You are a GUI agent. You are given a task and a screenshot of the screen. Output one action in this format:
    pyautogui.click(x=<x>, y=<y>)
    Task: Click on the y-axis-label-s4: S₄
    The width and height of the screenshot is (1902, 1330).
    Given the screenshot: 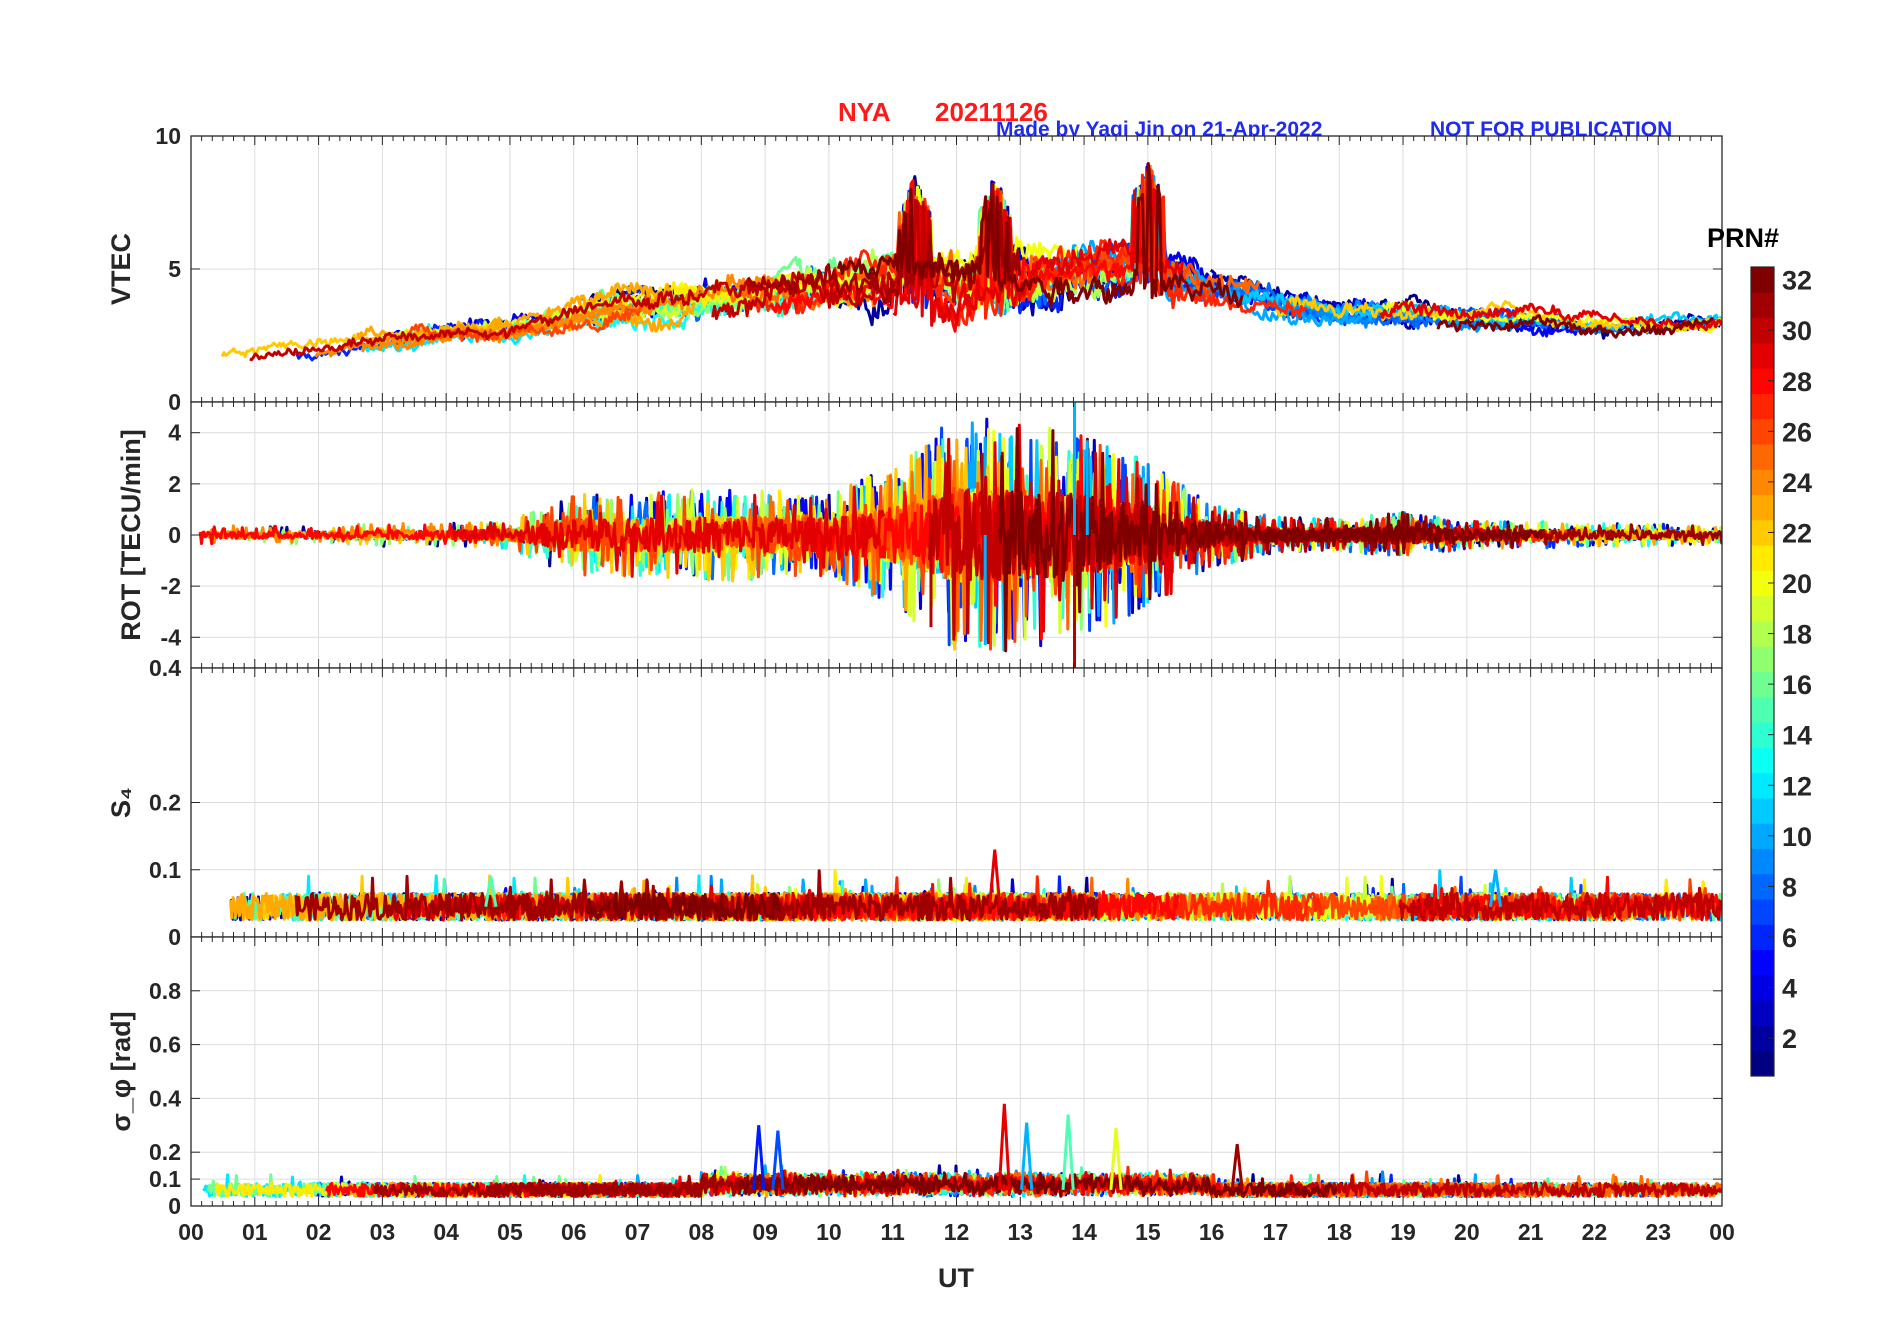 What is the action you would take?
    pyautogui.click(x=121, y=802)
    